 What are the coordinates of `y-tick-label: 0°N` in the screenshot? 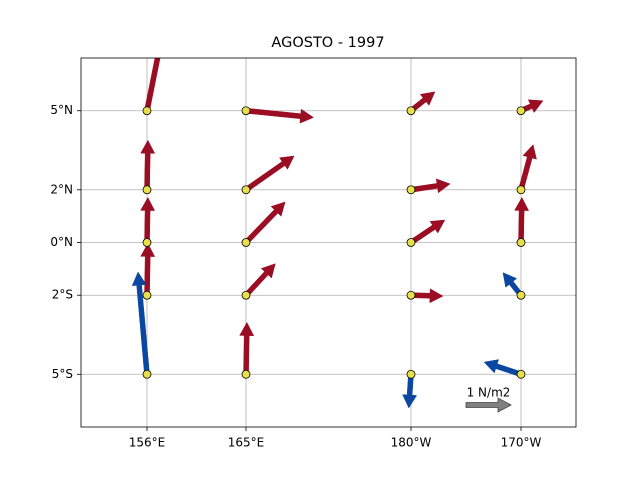 It's located at (61, 242).